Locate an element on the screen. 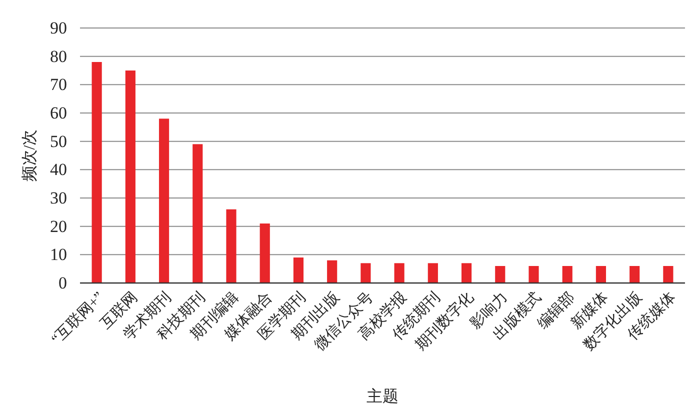 The height and width of the screenshot is (416, 700). y-tick-label: 30 is located at coordinates (58, 198).